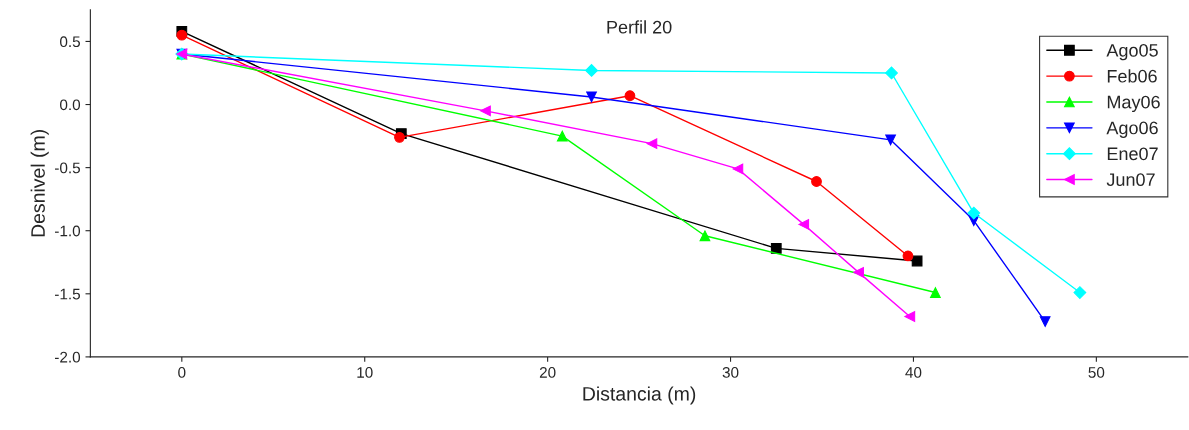 Image resolution: width=1189 pixels, height=430 pixels. What do you see at coordinates (547, 372) in the screenshot?
I see `x-tick-label: 20` at bounding box center [547, 372].